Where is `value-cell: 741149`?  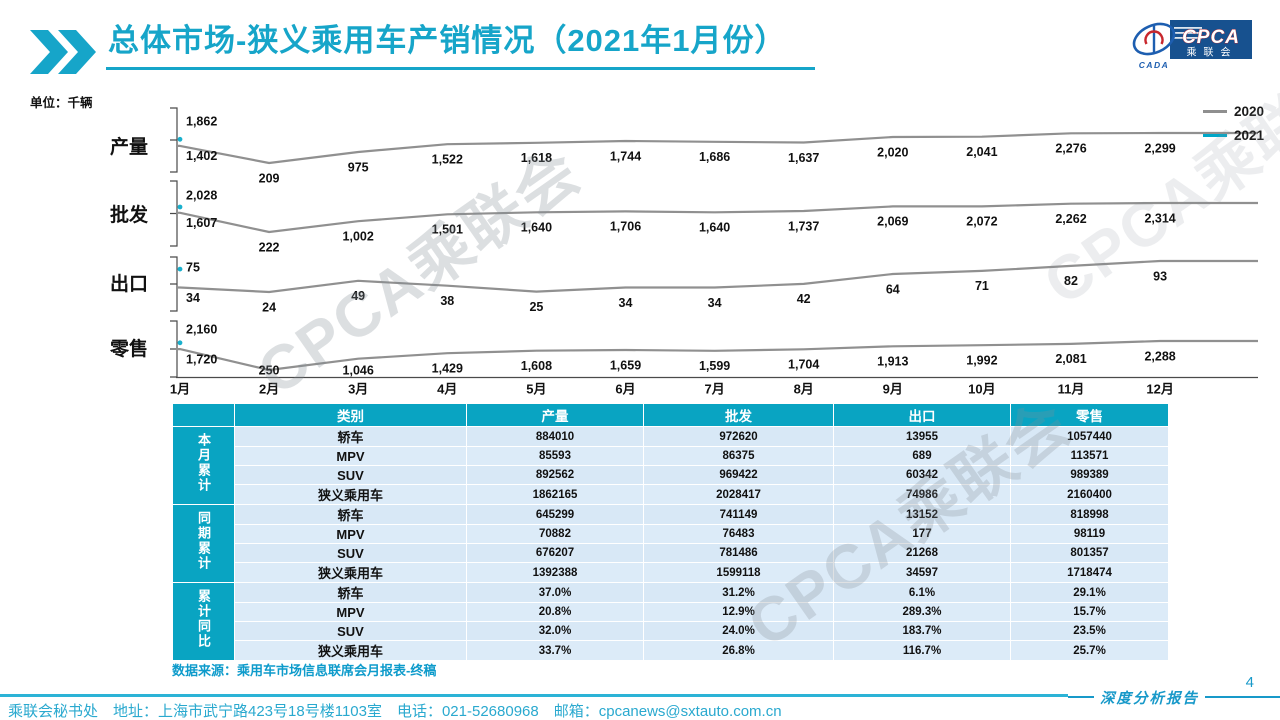
value-cell: 741149 is located at coordinates (738, 514).